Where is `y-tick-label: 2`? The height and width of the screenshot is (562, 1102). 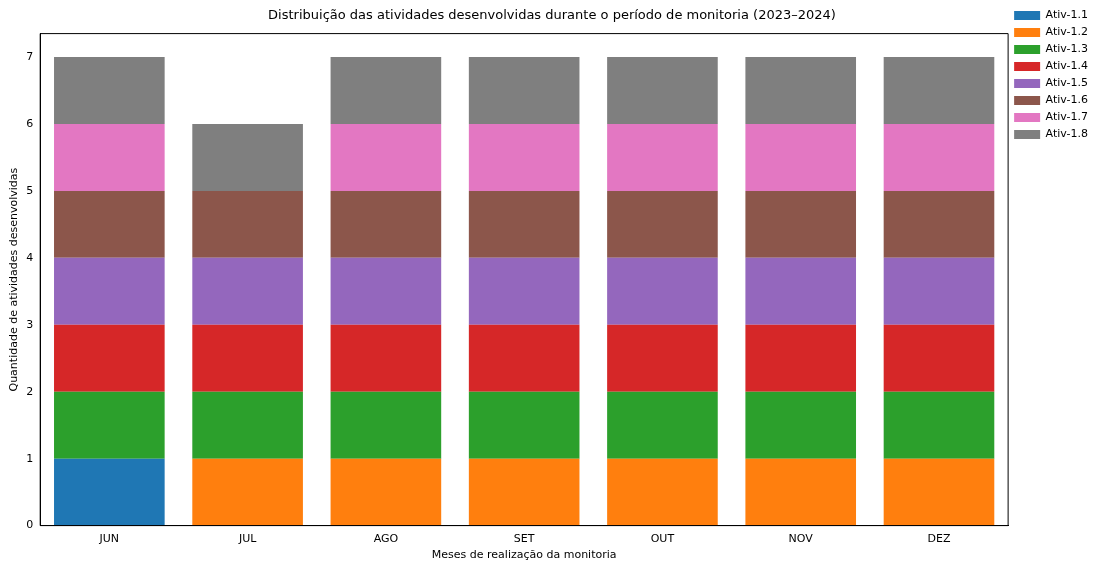
y-tick-label: 2 is located at coordinates (30, 391).